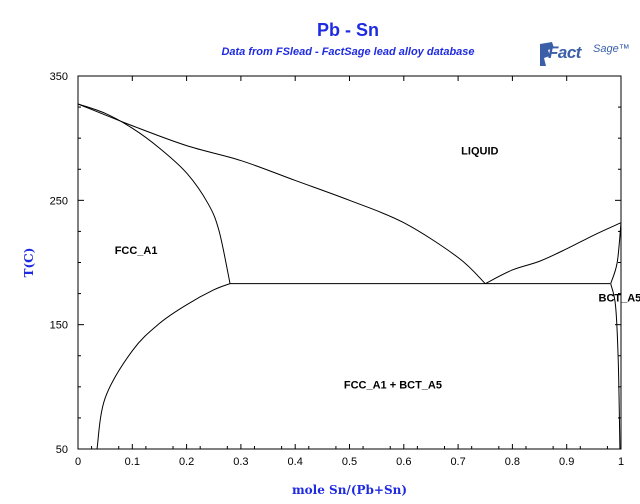 The width and height of the screenshot is (640, 504). I want to click on factsage-logo: Fact Sage™, so click(586, 57).